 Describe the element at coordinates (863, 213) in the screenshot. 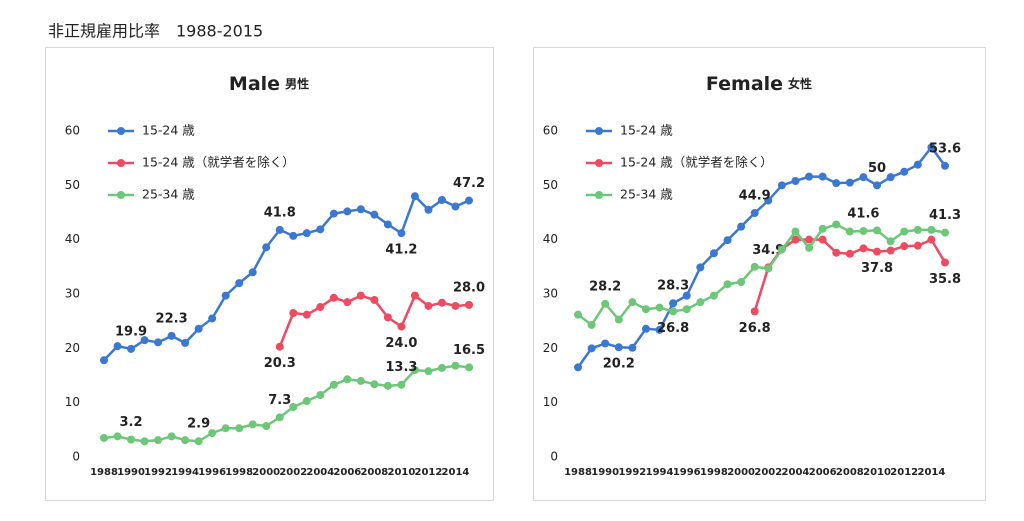

I see `data-label: 41.6` at that location.